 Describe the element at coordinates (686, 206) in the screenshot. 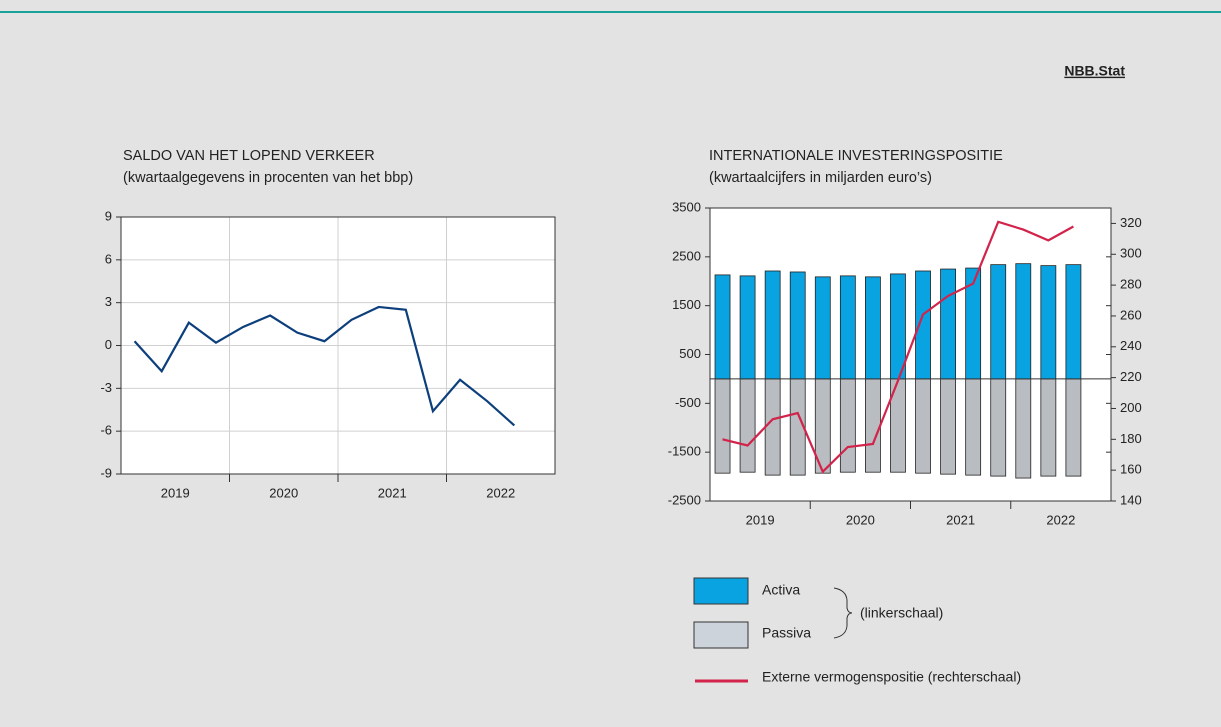

I see `y-tick-label: 3500` at that location.